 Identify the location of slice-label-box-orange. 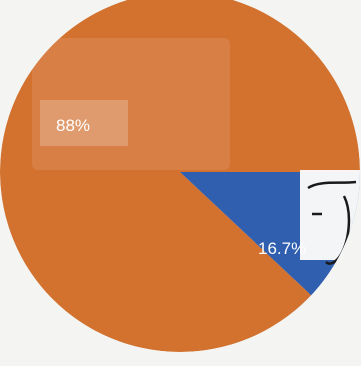
(84, 123).